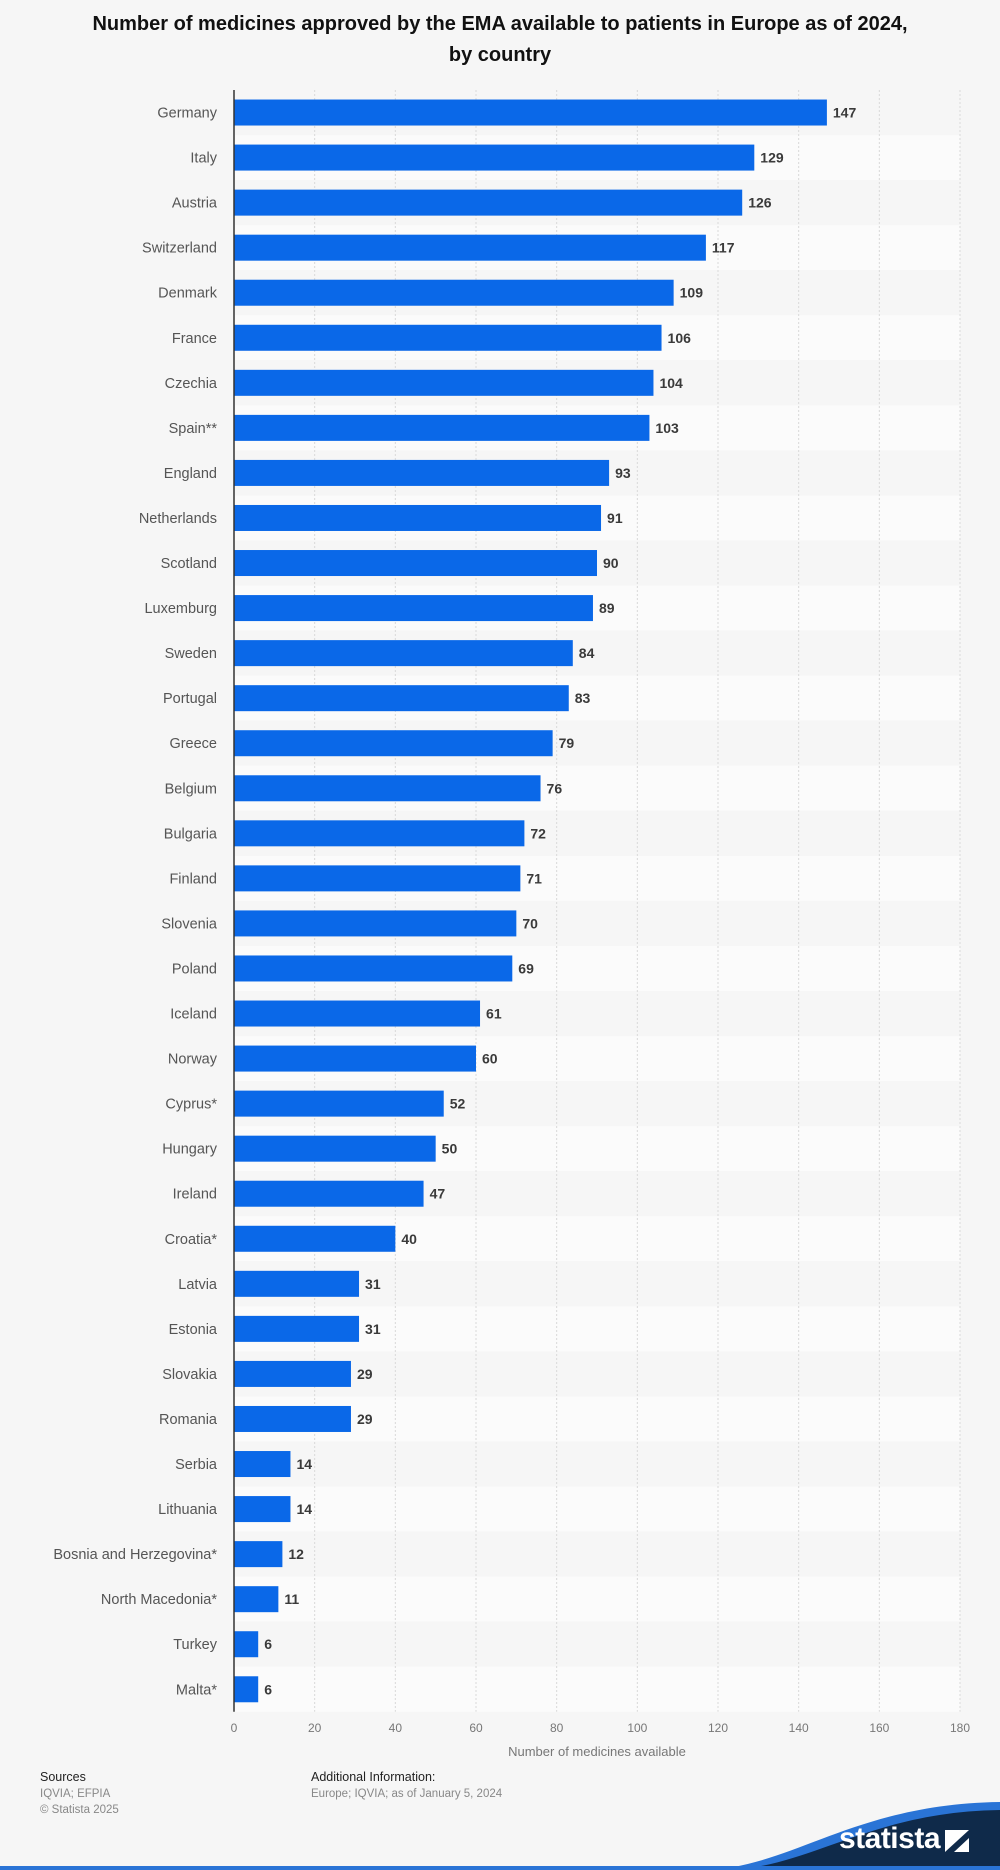 The height and width of the screenshot is (1870, 1000). Describe the element at coordinates (845, 113) in the screenshot. I see `data-label: 147` at that location.